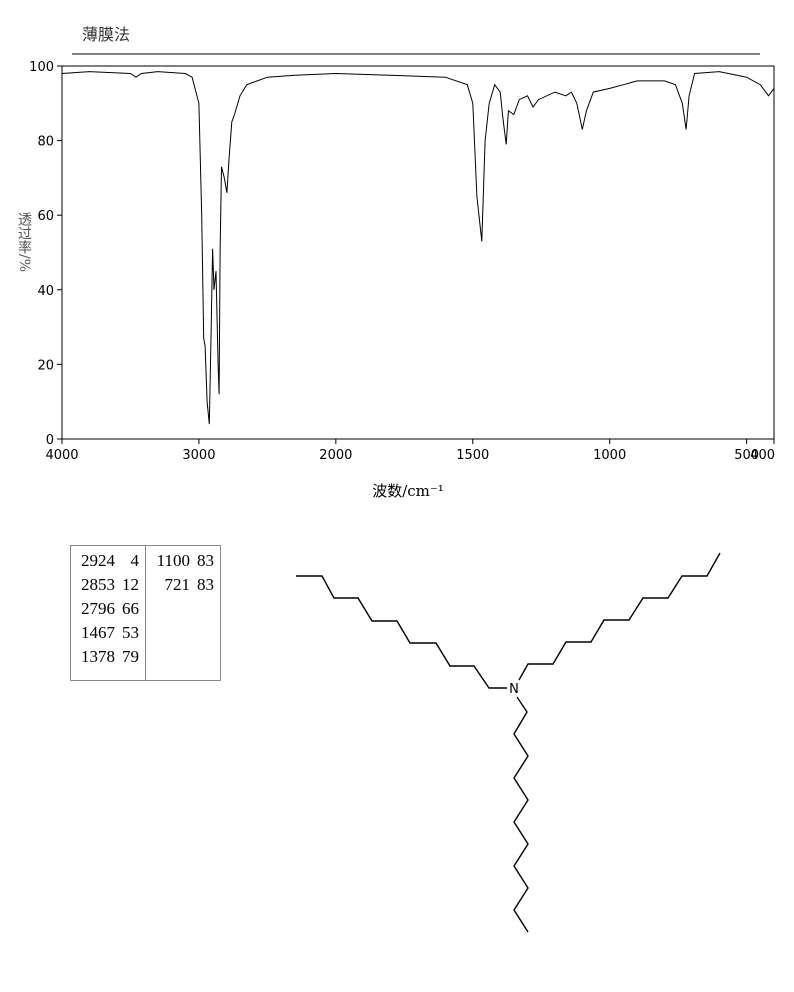  What do you see at coordinates (746, 455) in the screenshot?
I see `x-tick-label: 500` at bounding box center [746, 455].